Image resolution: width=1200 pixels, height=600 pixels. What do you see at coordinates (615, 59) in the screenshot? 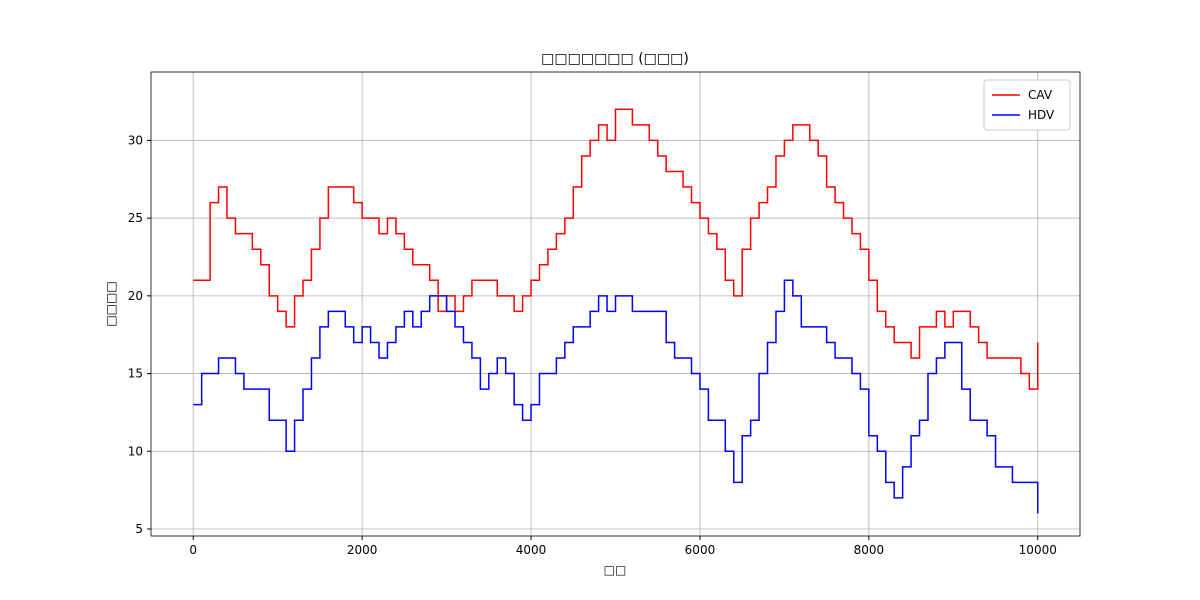
I see `chart-title: □□□□□□□ (□□□)` at bounding box center [615, 59].